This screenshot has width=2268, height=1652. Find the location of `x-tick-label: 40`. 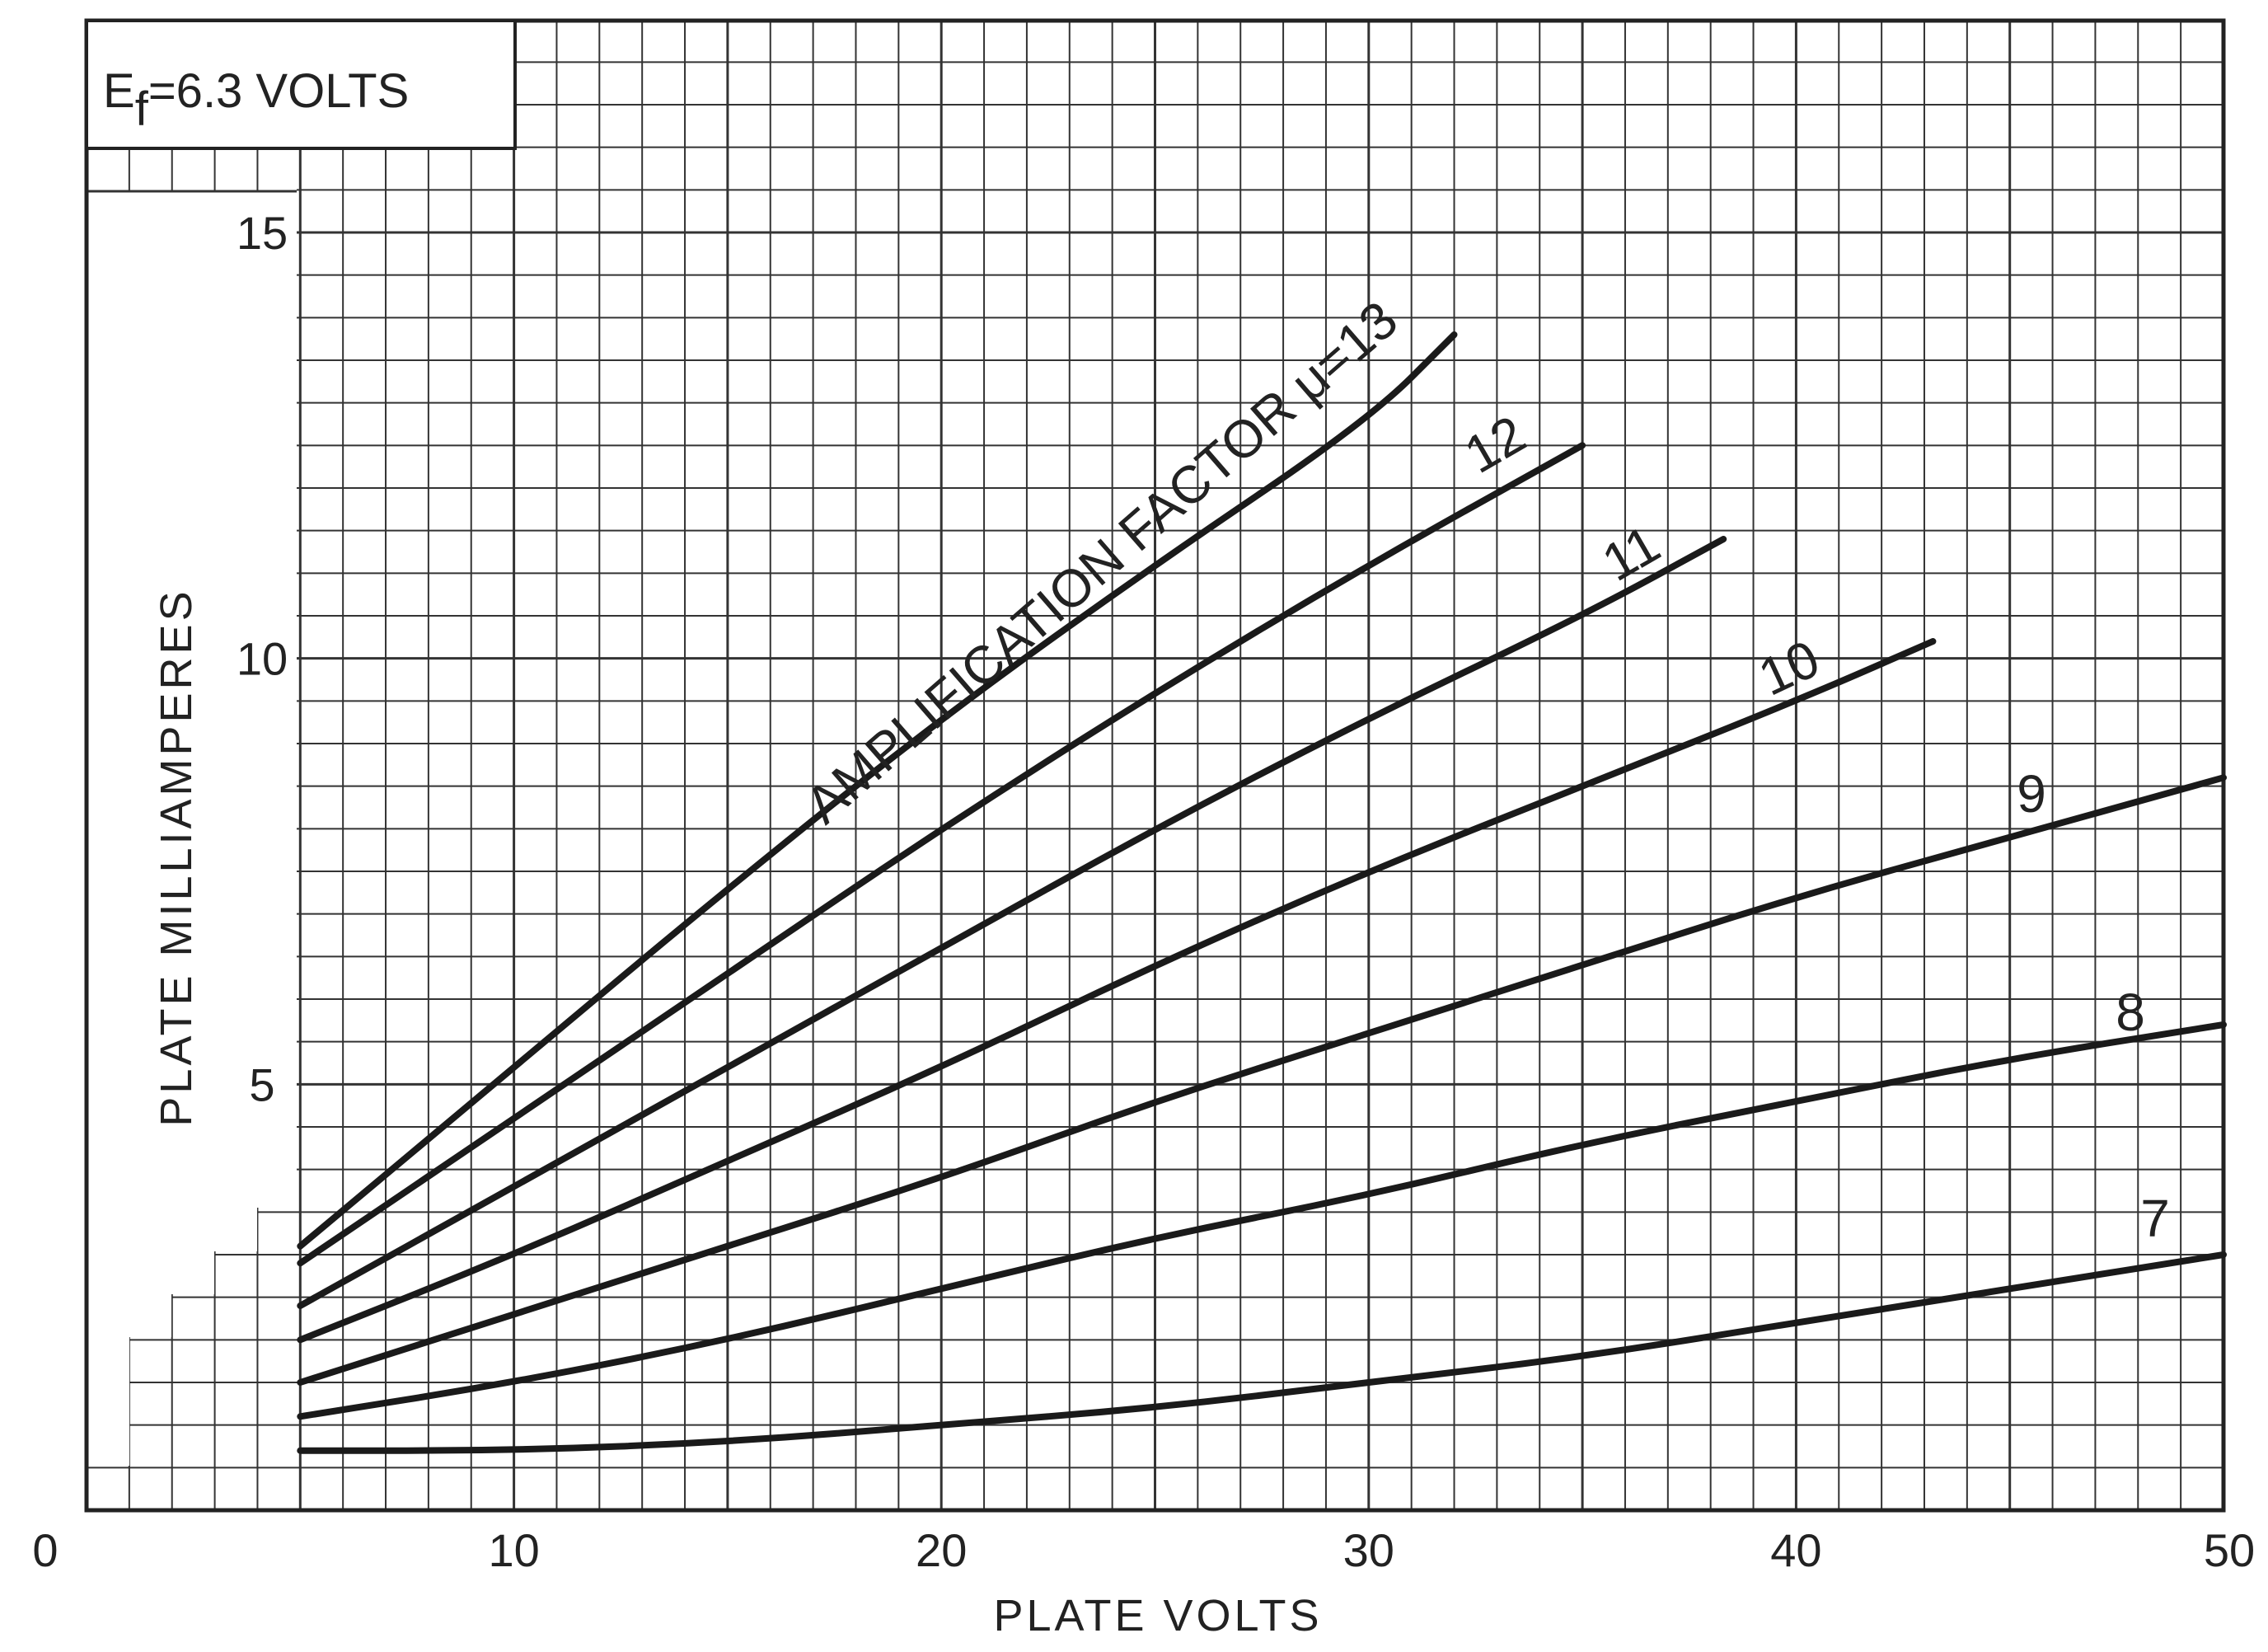

x-tick-label: 40 is located at coordinates (1795, 1550).